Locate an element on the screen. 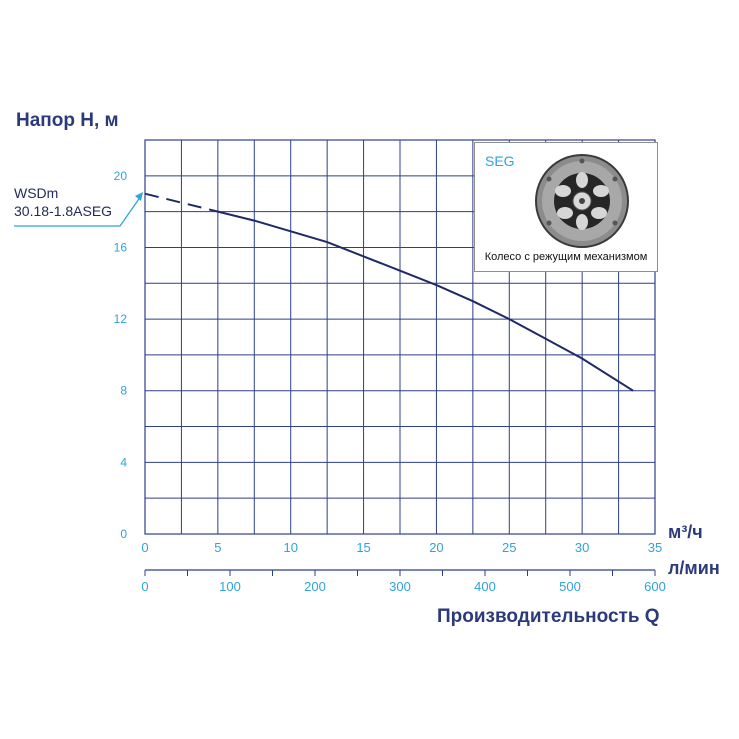 This screenshot has width=739, height=739. y-tick-label: 0 is located at coordinates (123, 534).